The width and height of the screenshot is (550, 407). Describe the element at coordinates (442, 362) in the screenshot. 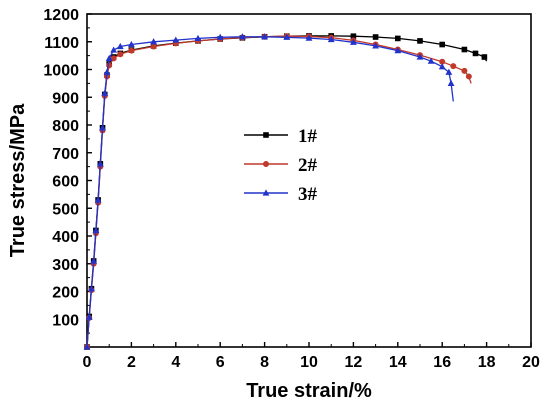

I see `x-tick-label: 16` at that location.